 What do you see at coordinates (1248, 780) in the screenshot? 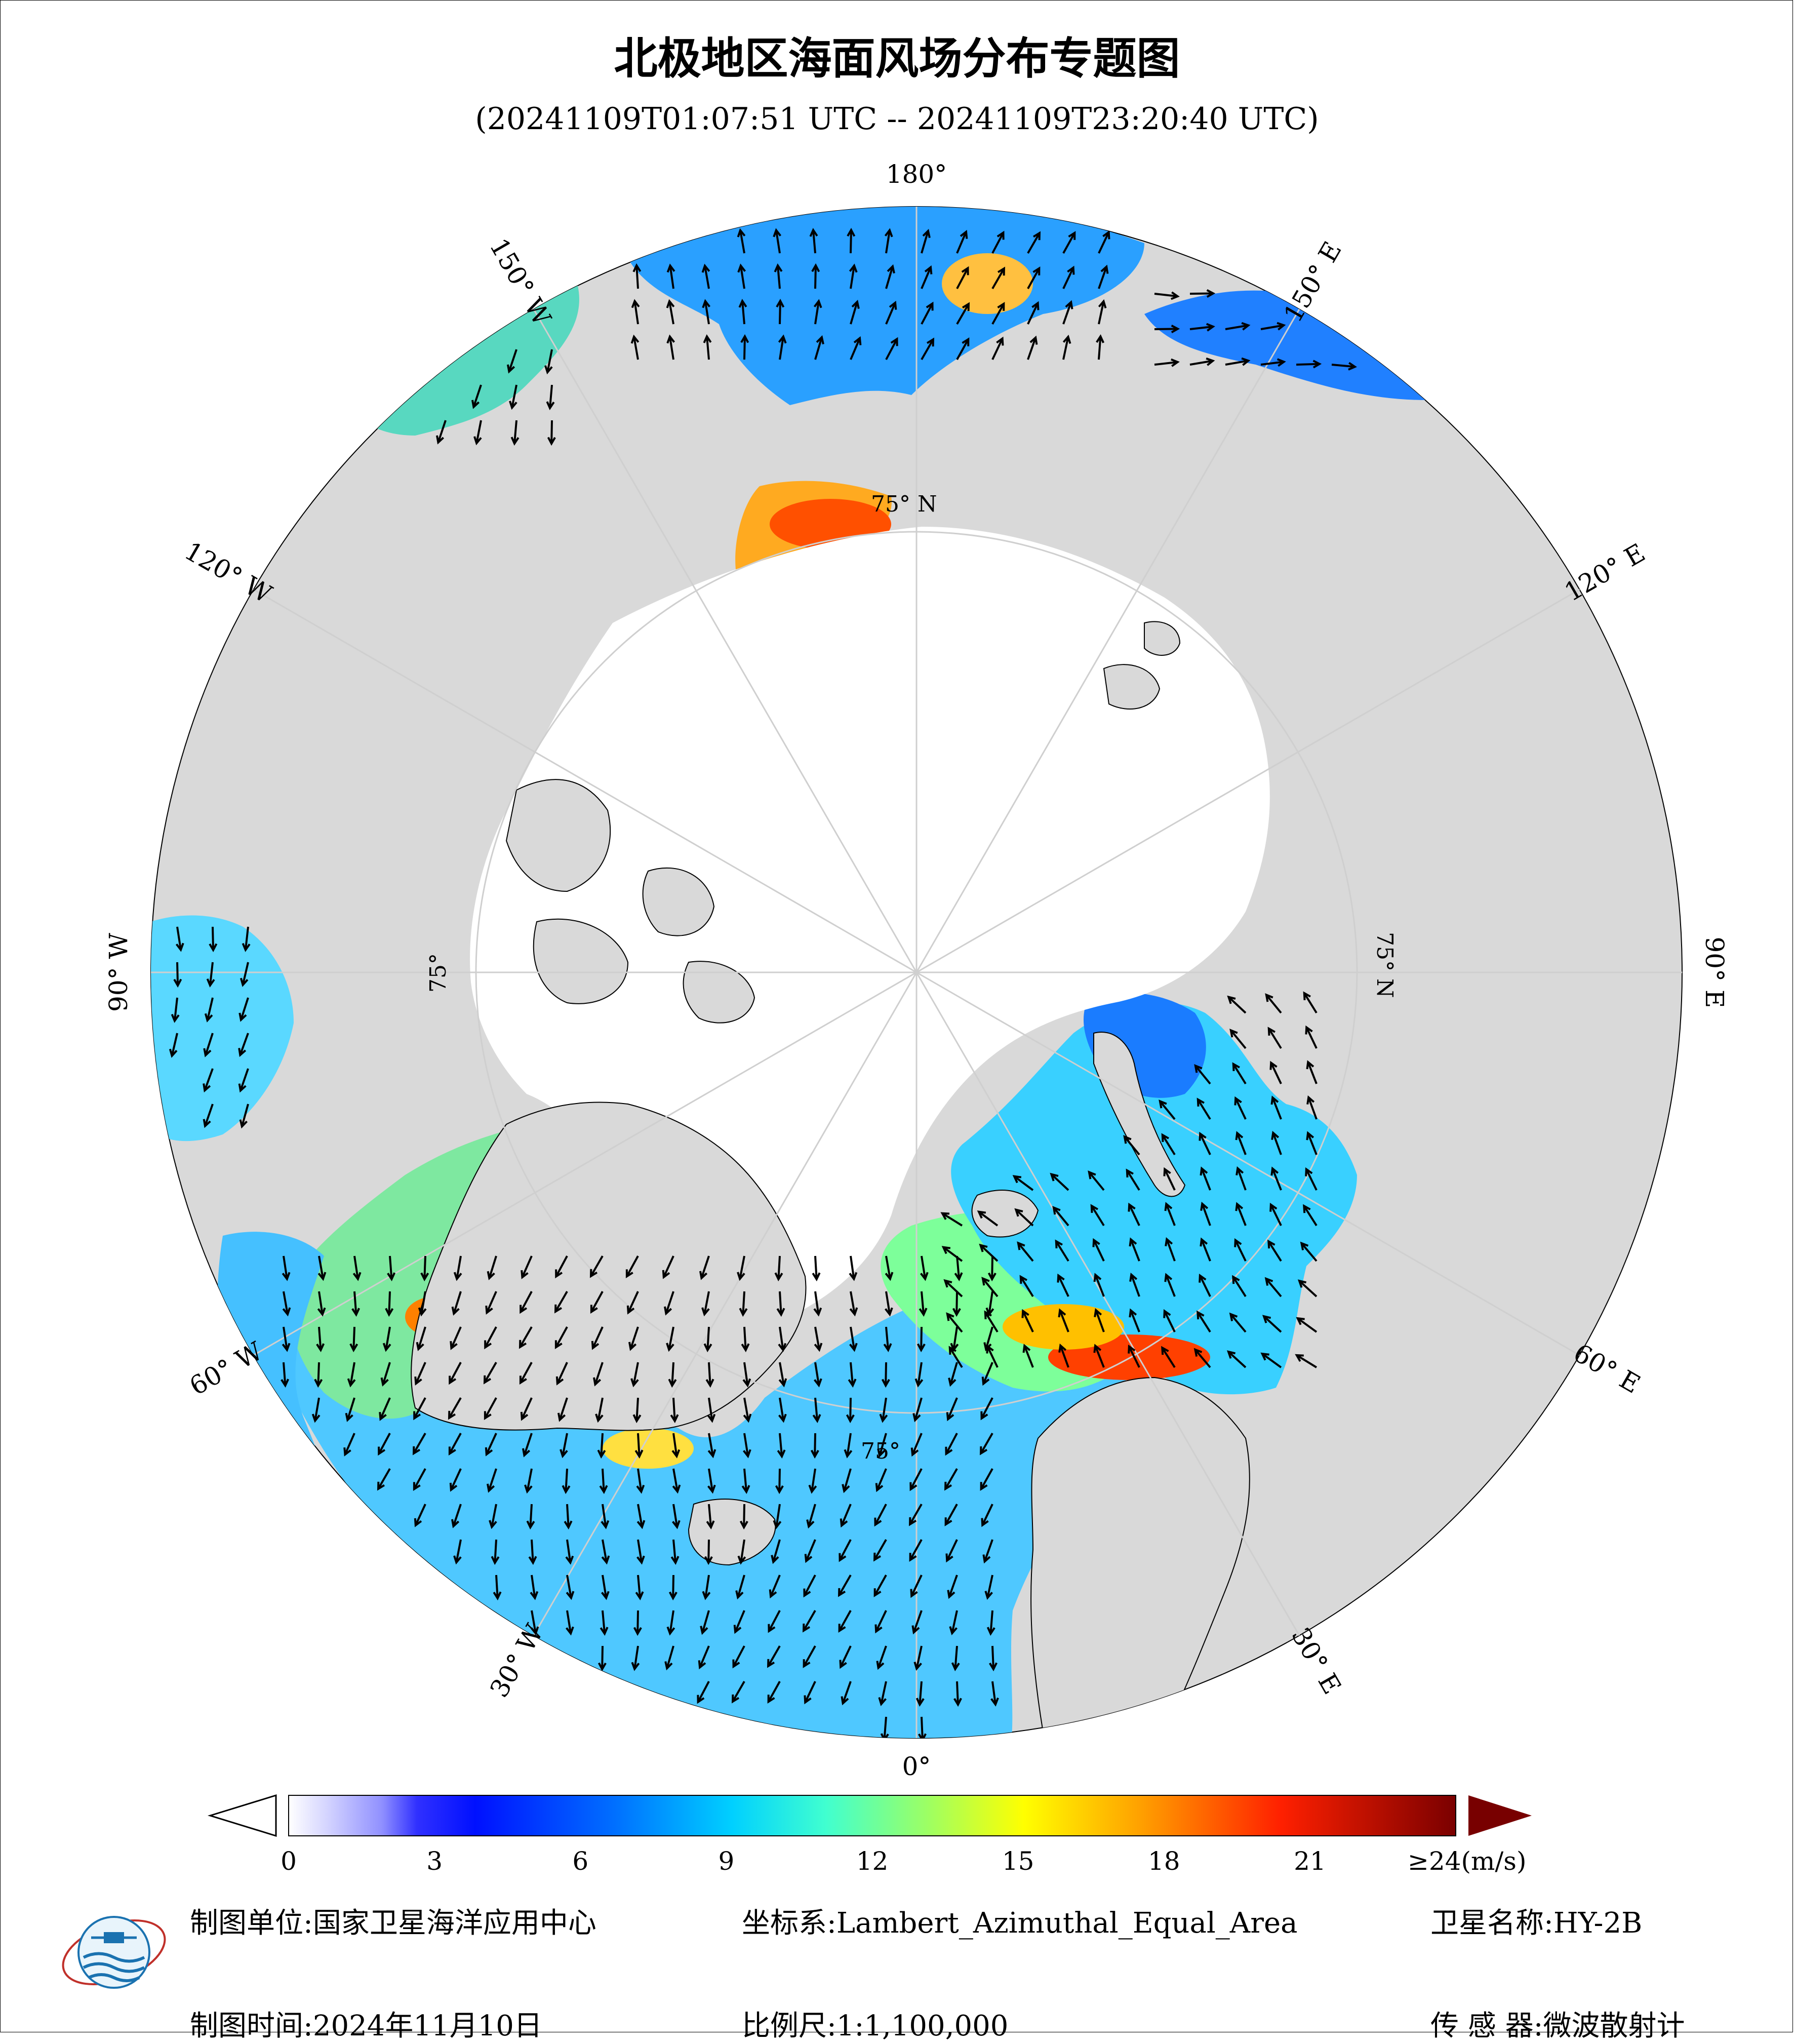
I see `meridian-line` at bounding box center [1248, 780].